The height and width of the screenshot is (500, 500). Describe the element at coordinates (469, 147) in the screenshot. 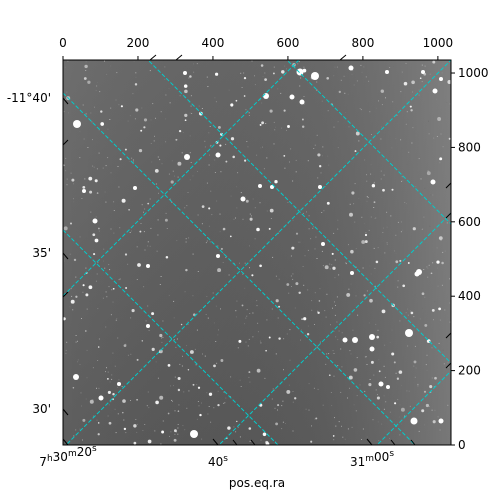

I see `right-tick-label: 800` at that location.